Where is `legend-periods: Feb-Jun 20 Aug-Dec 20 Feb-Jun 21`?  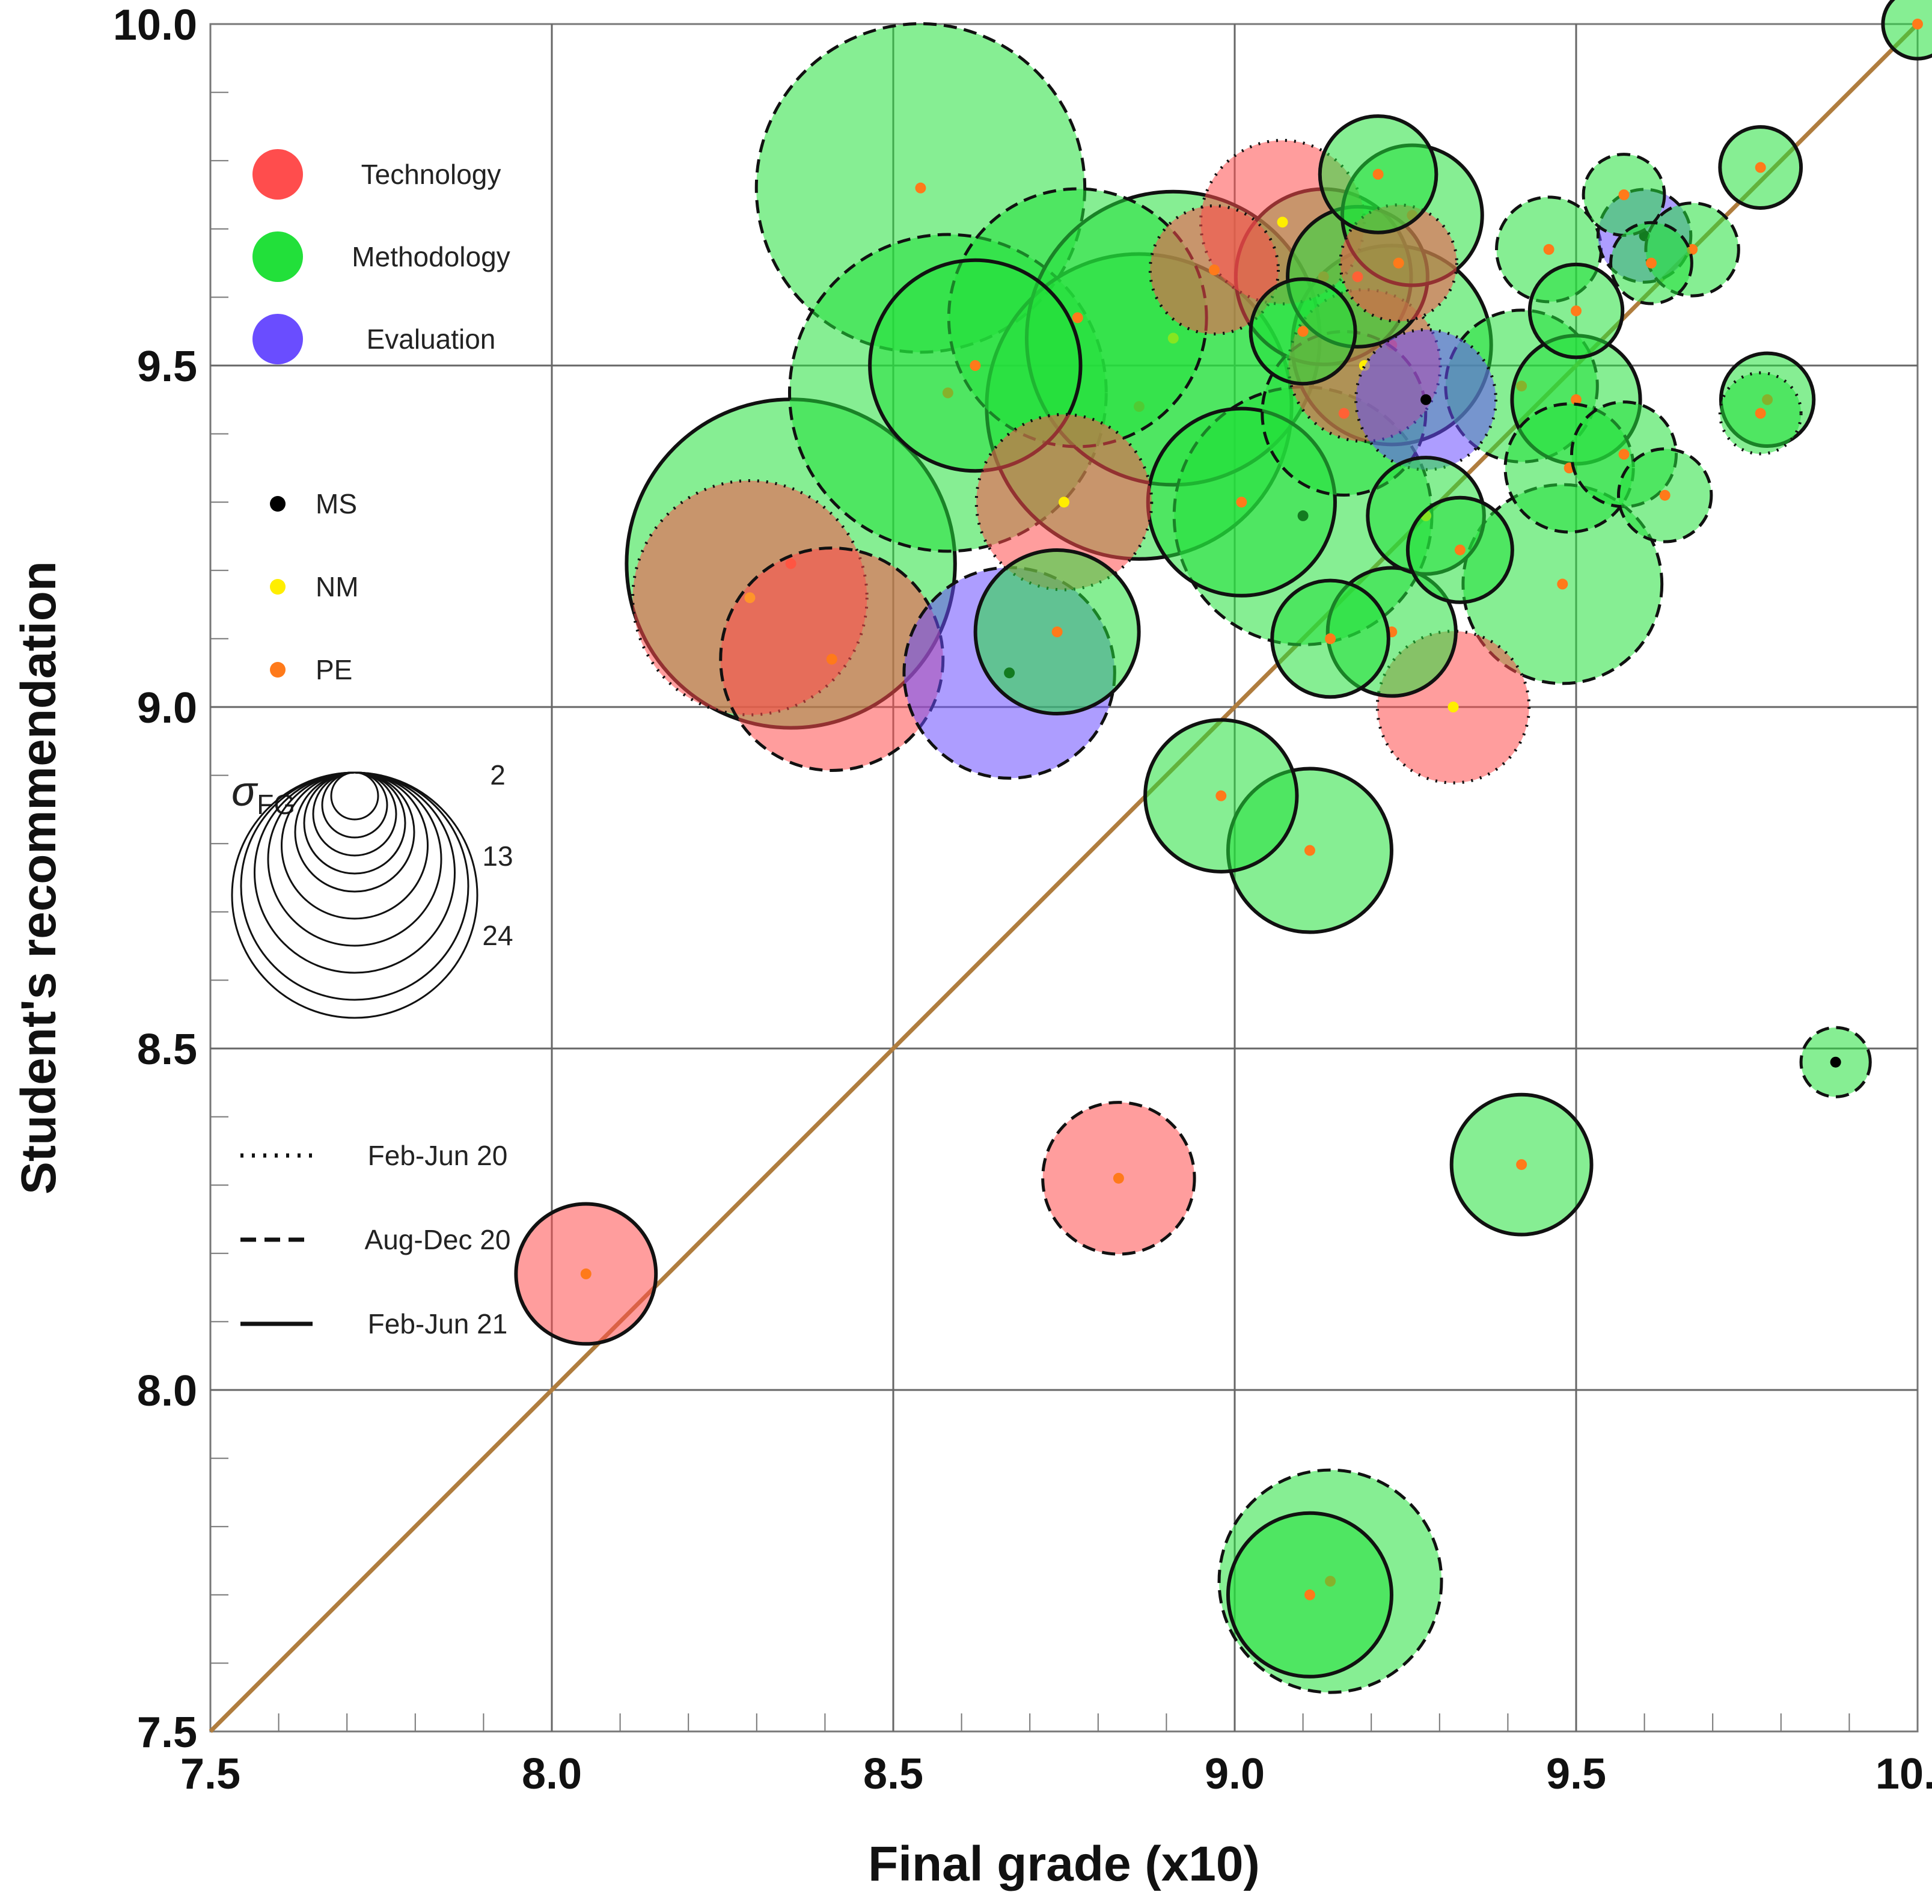 legend-periods: Feb-Jun 20 Aug-Dec 20 Feb-Jun 21 is located at coordinates (375, 1239).